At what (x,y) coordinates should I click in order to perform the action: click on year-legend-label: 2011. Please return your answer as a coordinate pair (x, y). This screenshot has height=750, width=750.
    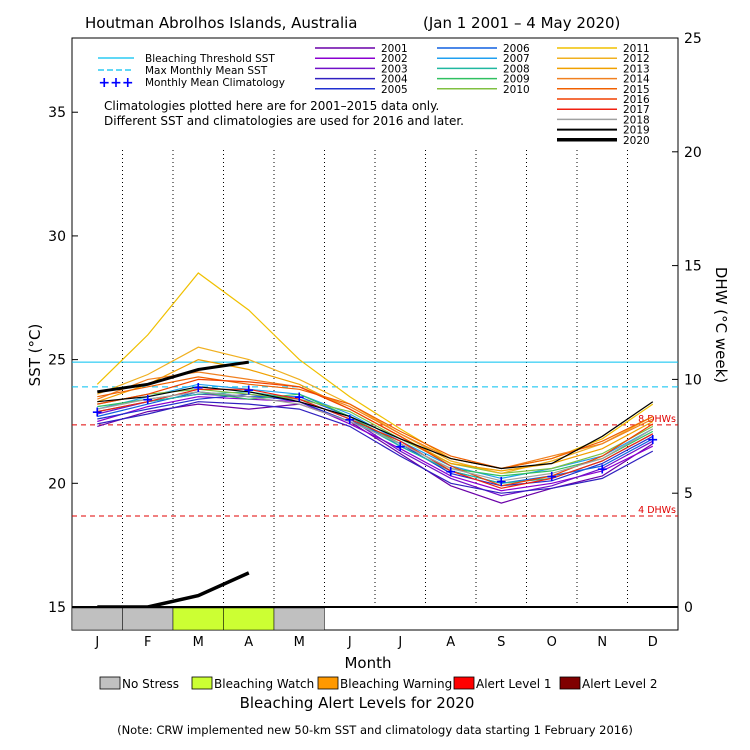
    Looking at the image, I should click on (636, 49).